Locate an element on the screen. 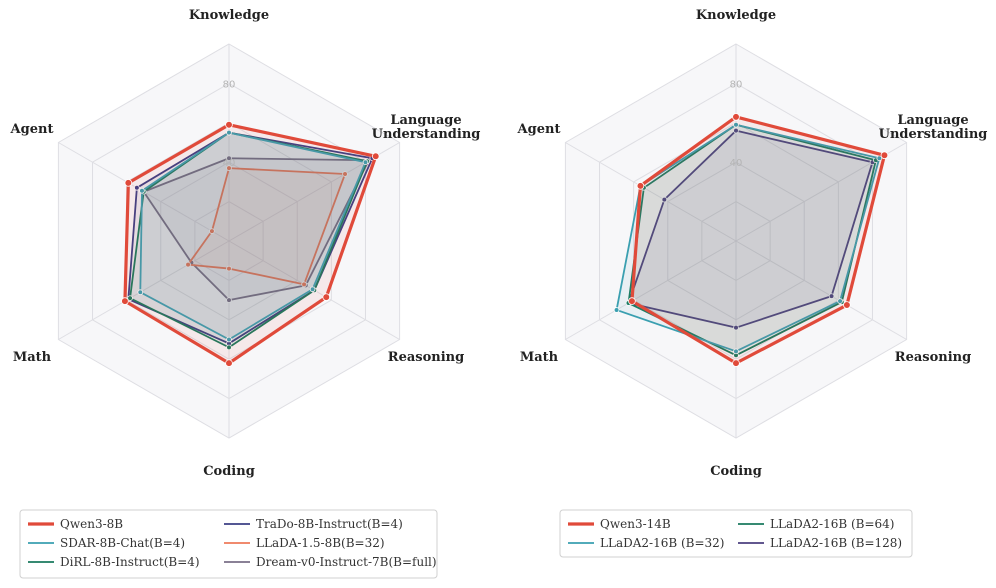 The height and width of the screenshot is (588, 996). legend-label: LLaDA2-16B (B=128) is located at coordinates (836, 543).